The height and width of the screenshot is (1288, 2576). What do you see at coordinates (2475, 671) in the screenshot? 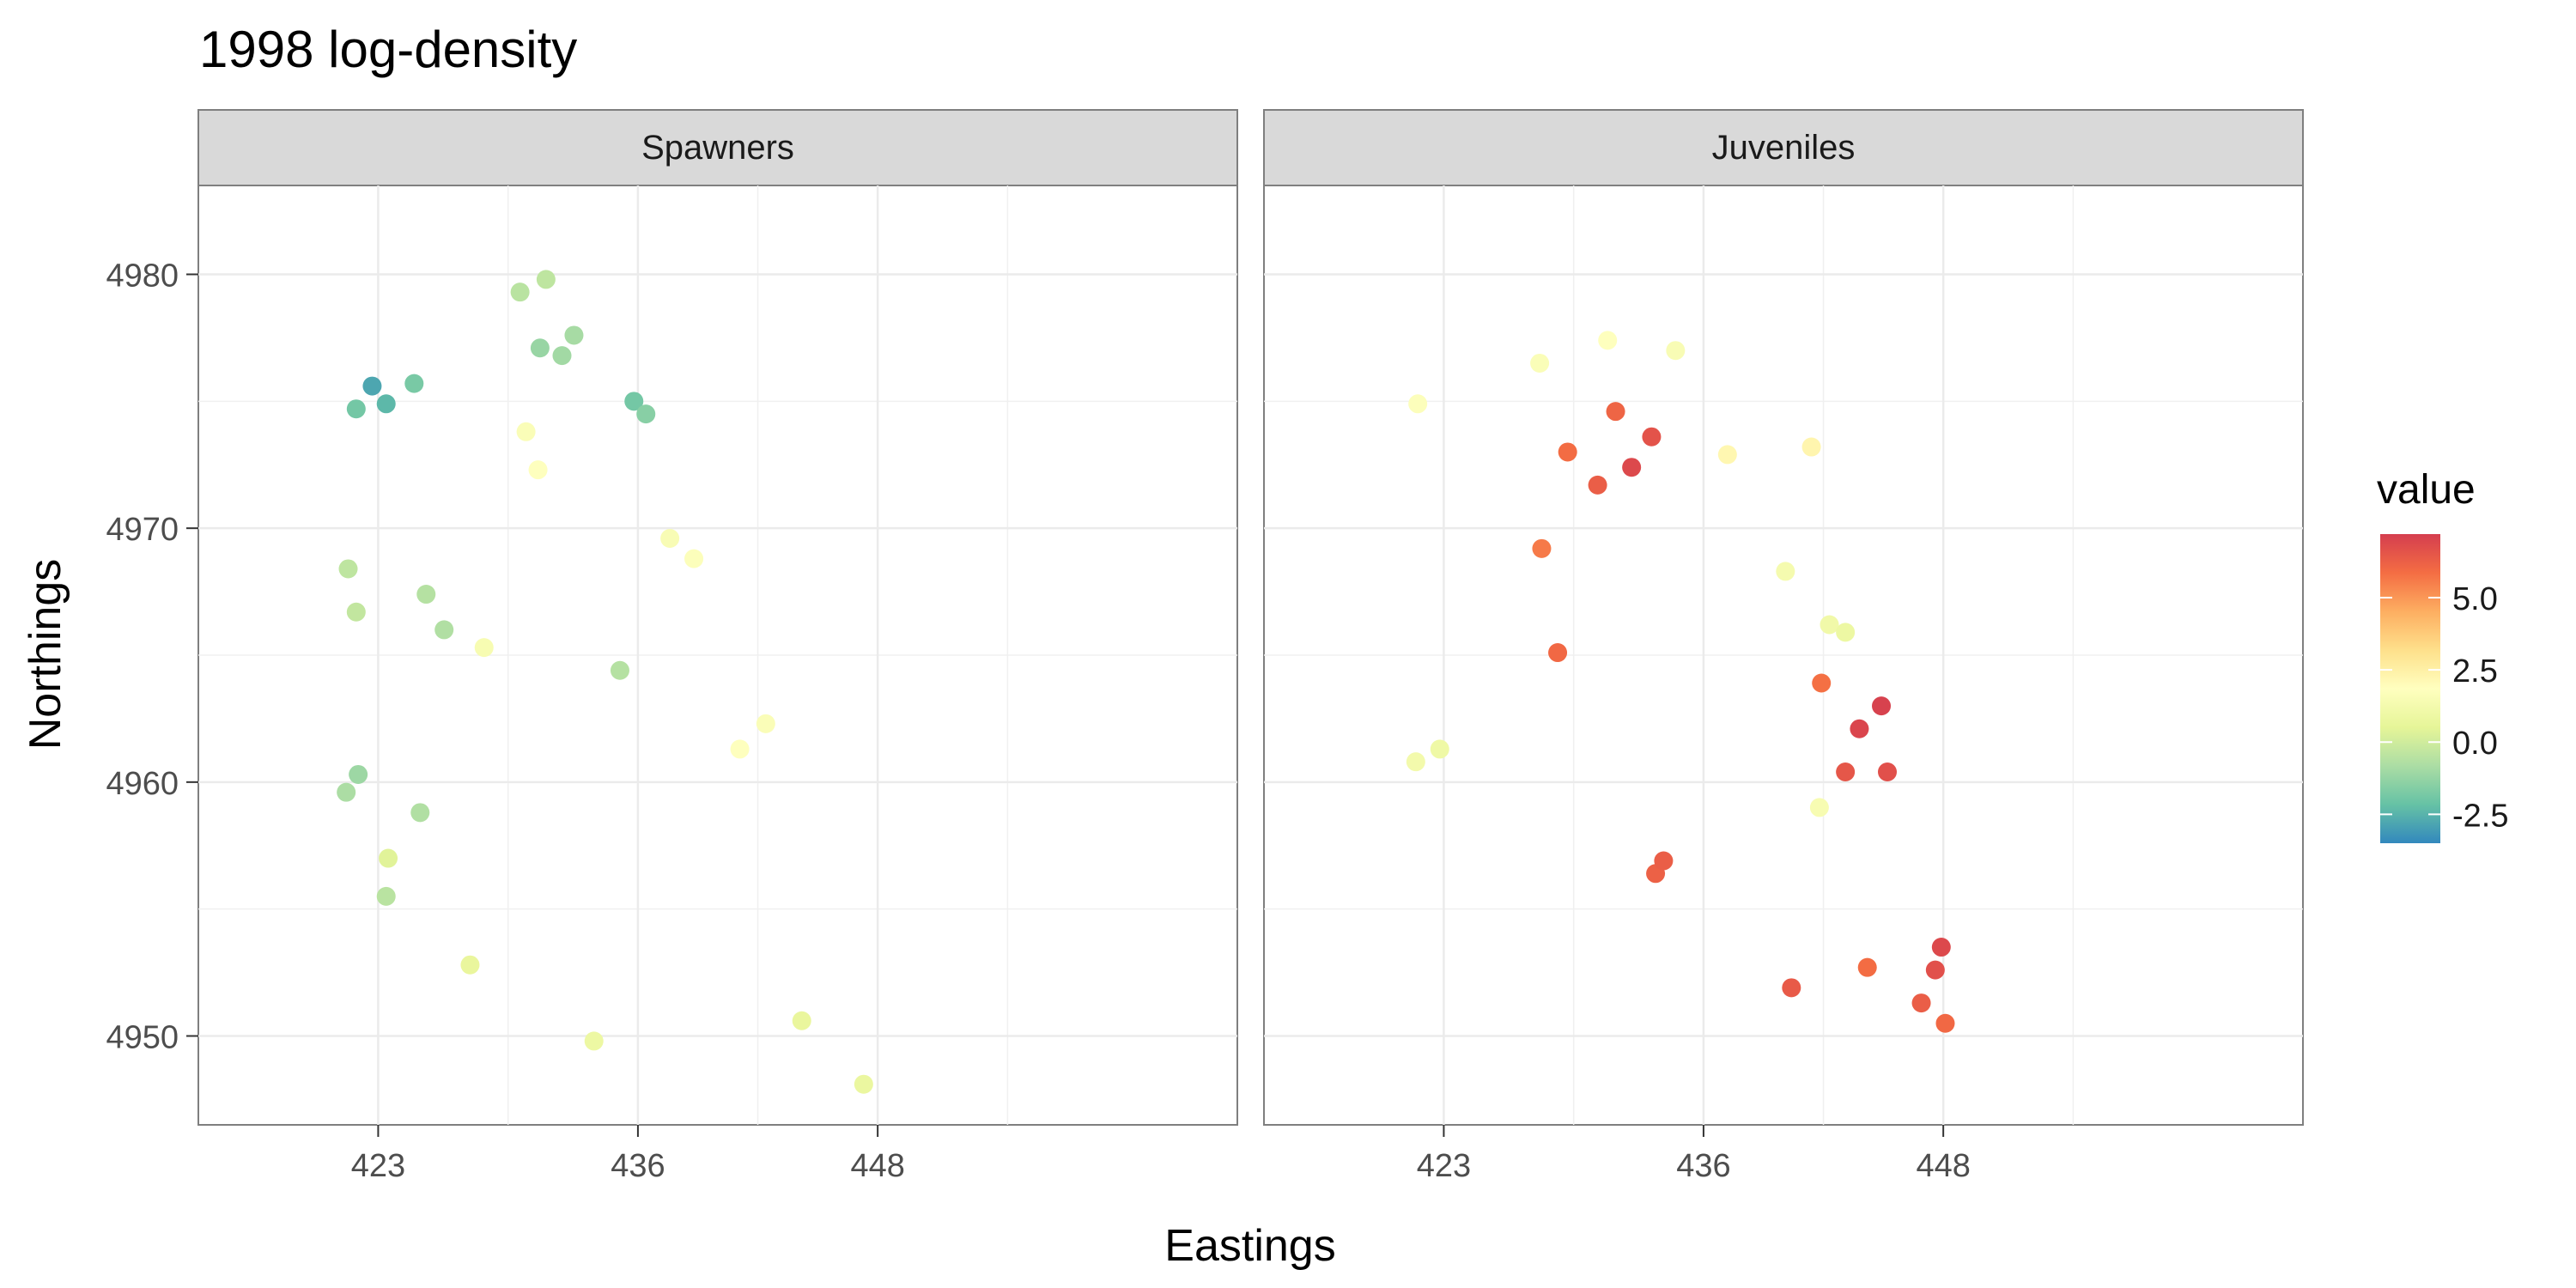
I see `legend-tick-label: 2.5` at bounding box center [2475, 671].